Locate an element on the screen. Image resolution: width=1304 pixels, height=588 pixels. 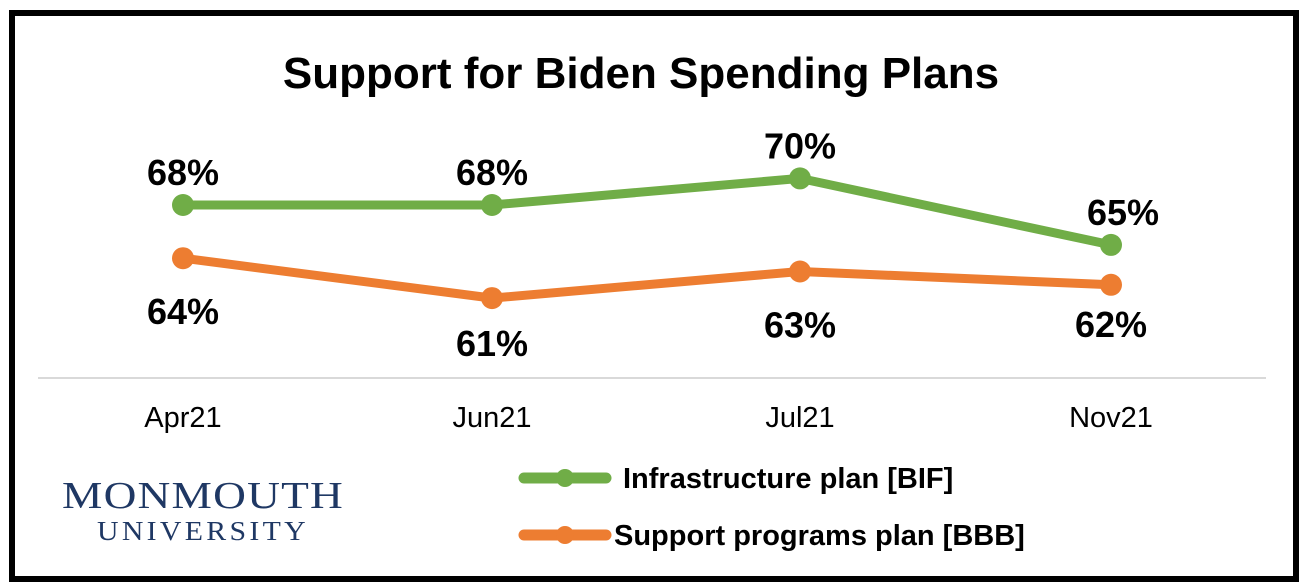
legend-label-support-programs: Support programs plan [BBB] is located at coordinates (819, 536).